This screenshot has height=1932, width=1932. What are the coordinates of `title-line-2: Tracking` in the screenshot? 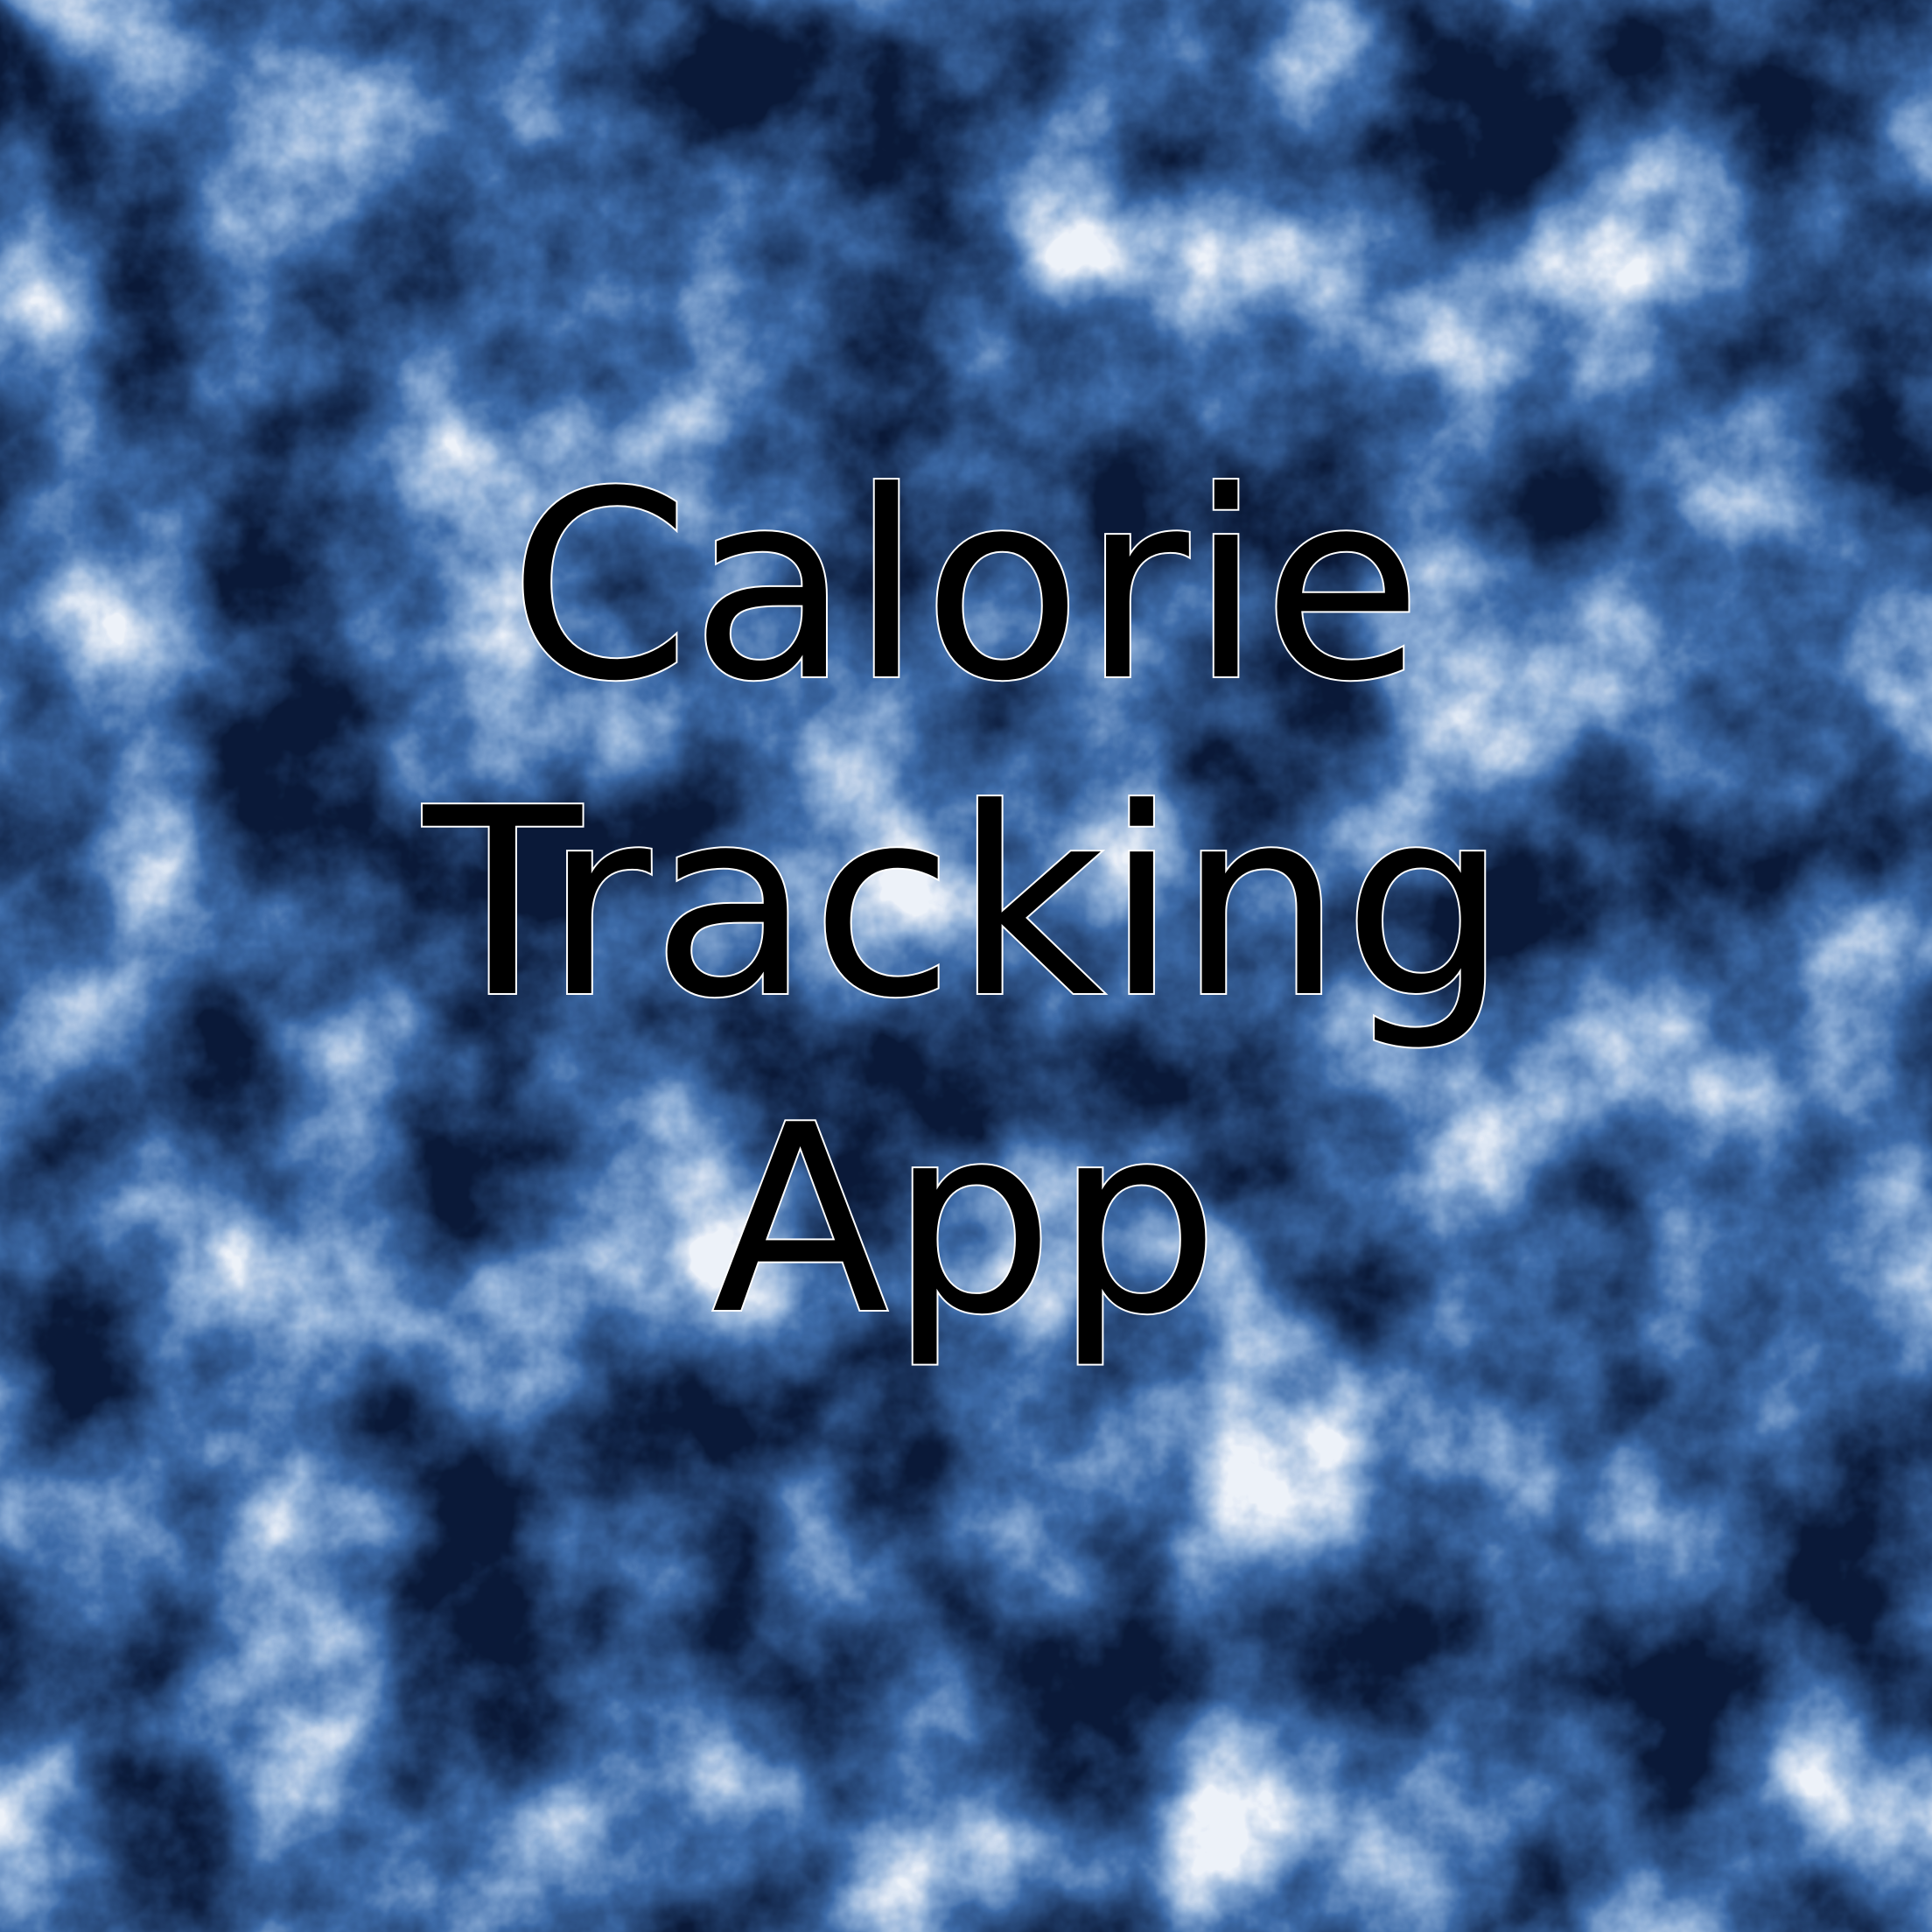 It's located at (965, 903).